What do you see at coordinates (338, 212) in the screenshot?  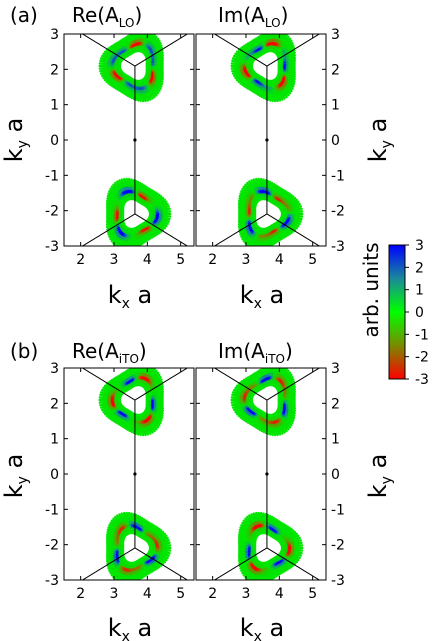 I see `y-tick-label: -2` at bounding box center [338, 212].